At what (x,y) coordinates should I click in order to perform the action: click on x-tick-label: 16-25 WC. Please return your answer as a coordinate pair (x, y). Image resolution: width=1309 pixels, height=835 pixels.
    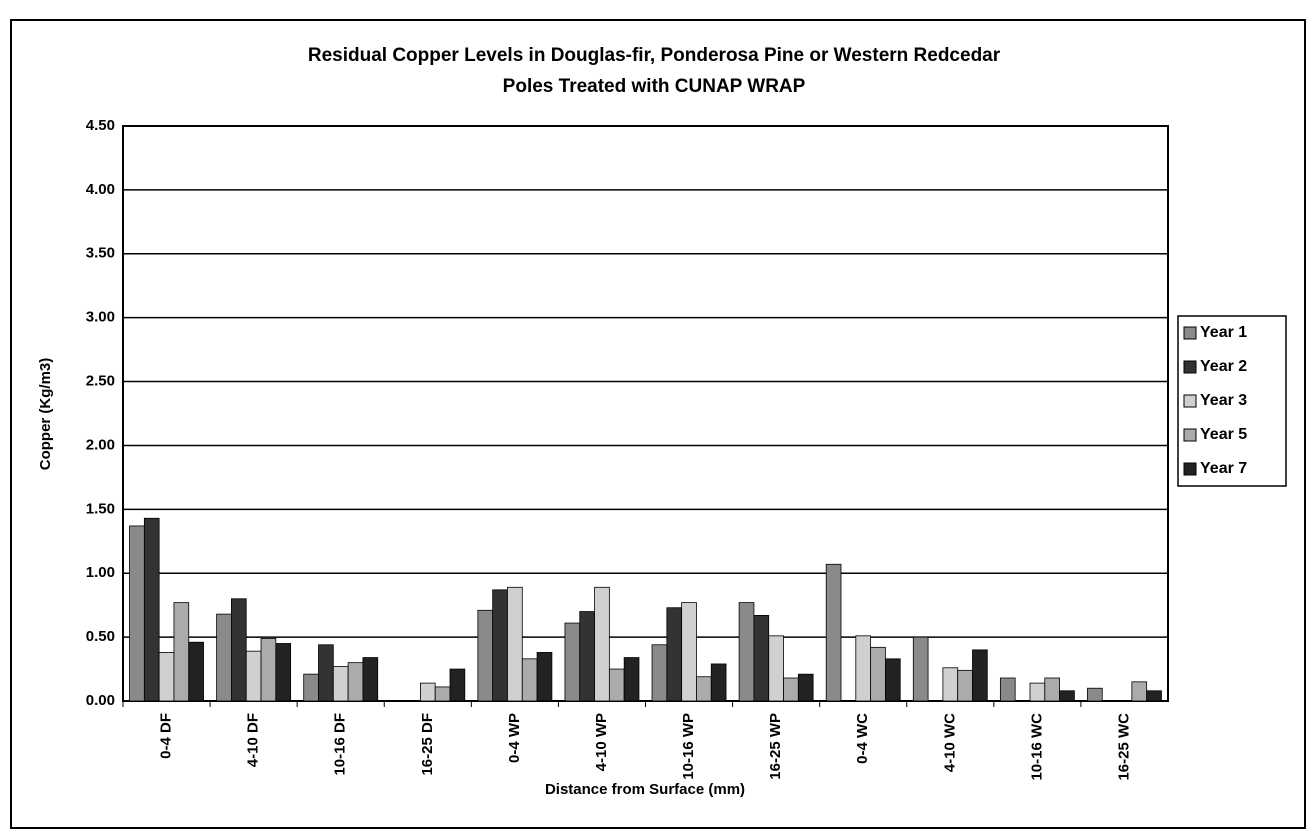
    Looking at the image, I should click on (1123, 747).